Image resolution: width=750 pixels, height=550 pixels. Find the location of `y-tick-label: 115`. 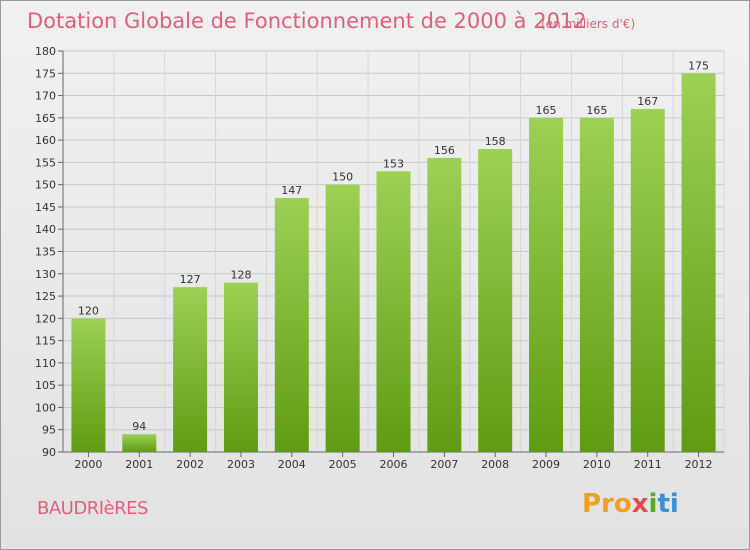

y-tick-label: 115 is located at coordinates (45, 341).